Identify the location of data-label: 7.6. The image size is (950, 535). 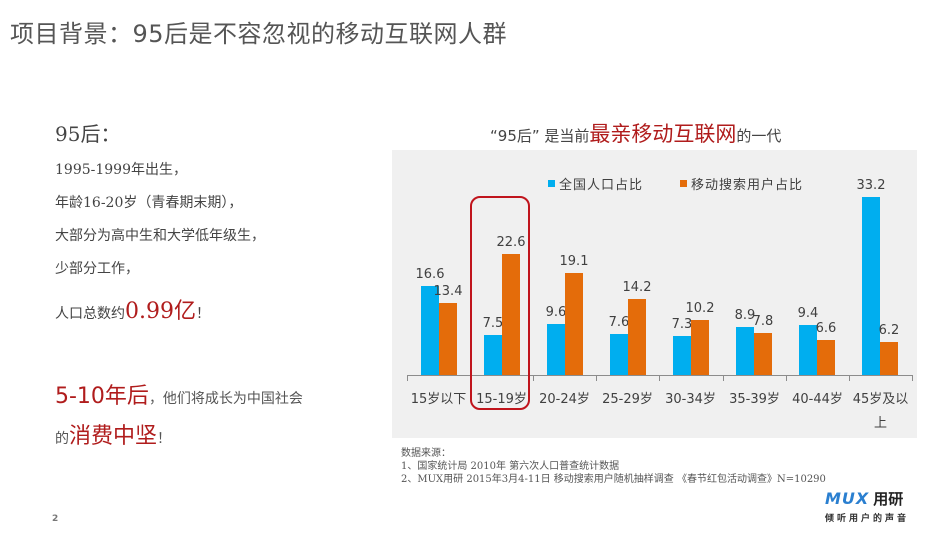
(619, 322).